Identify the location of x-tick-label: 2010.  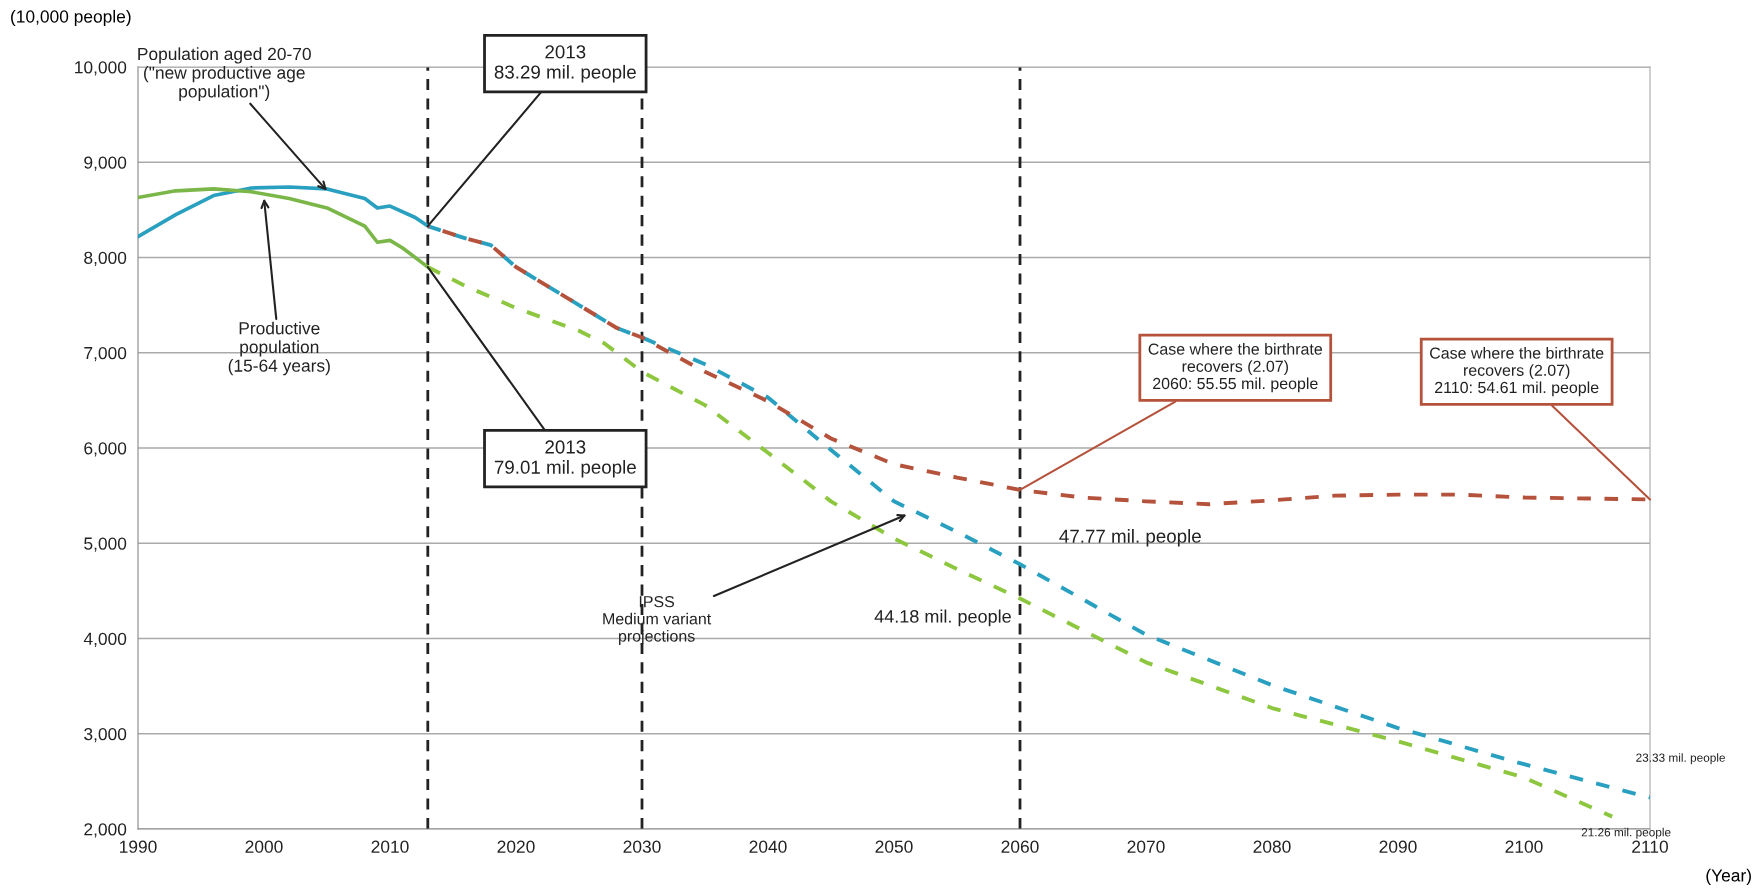
(390, 846).